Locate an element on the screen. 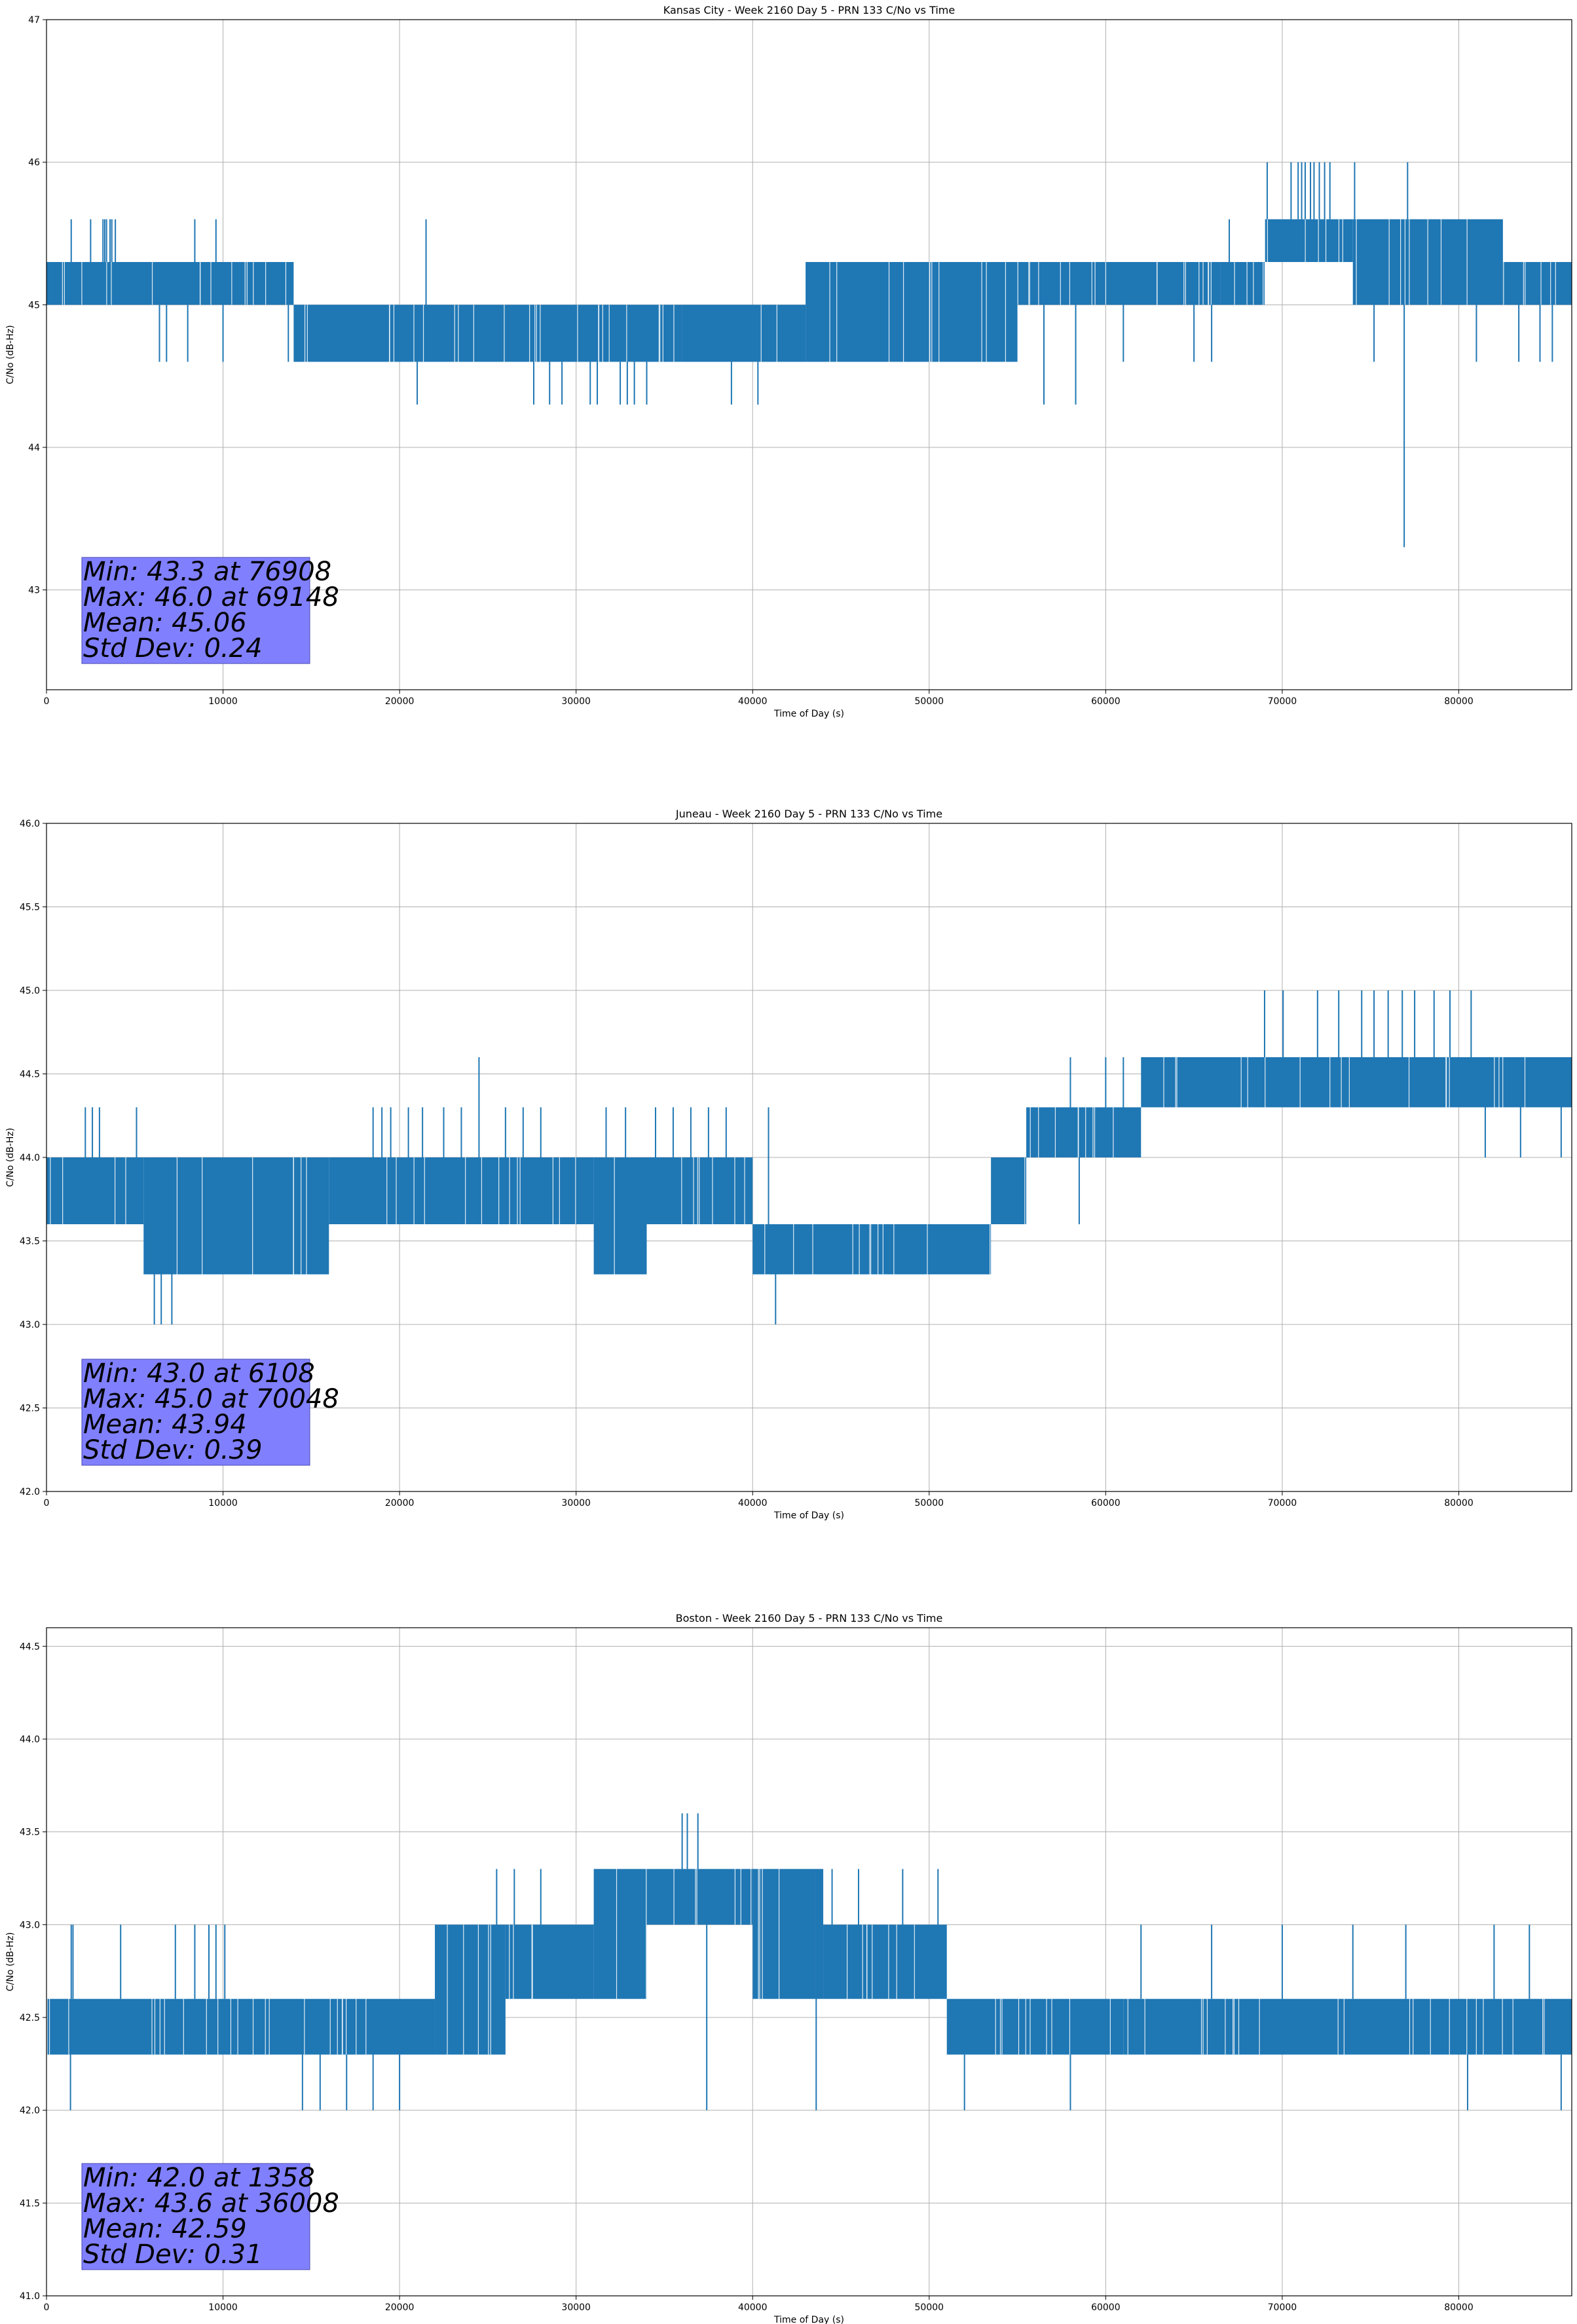  y-tick-label: 45 is located at coordinates (34, 305).